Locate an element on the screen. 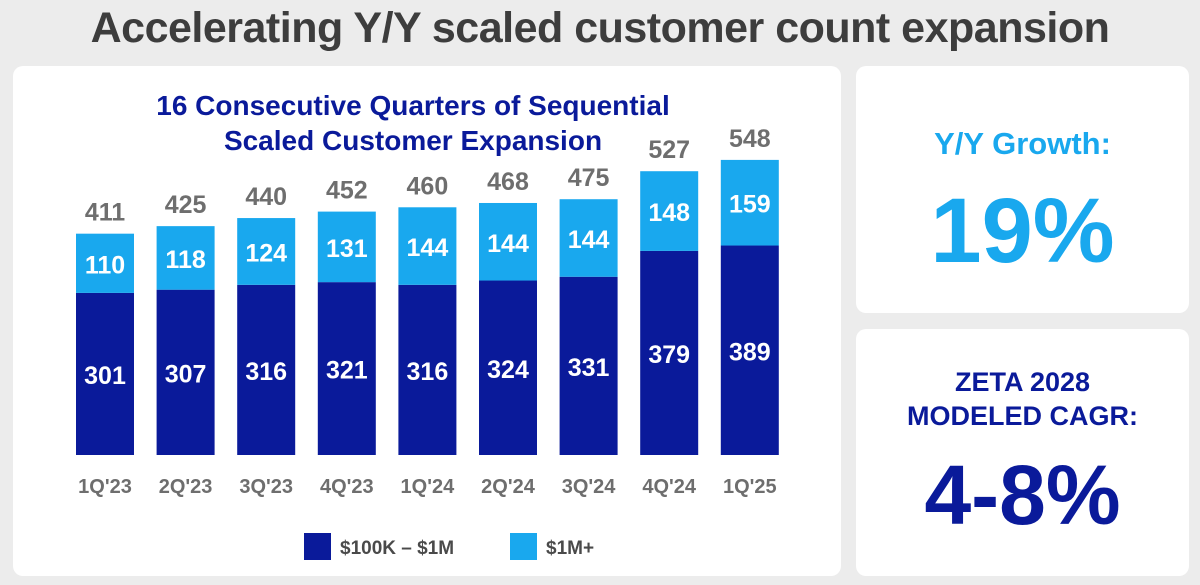 This screenshot has width=1200, height=585. total-label: 527 is located at coordinates (669, 150).